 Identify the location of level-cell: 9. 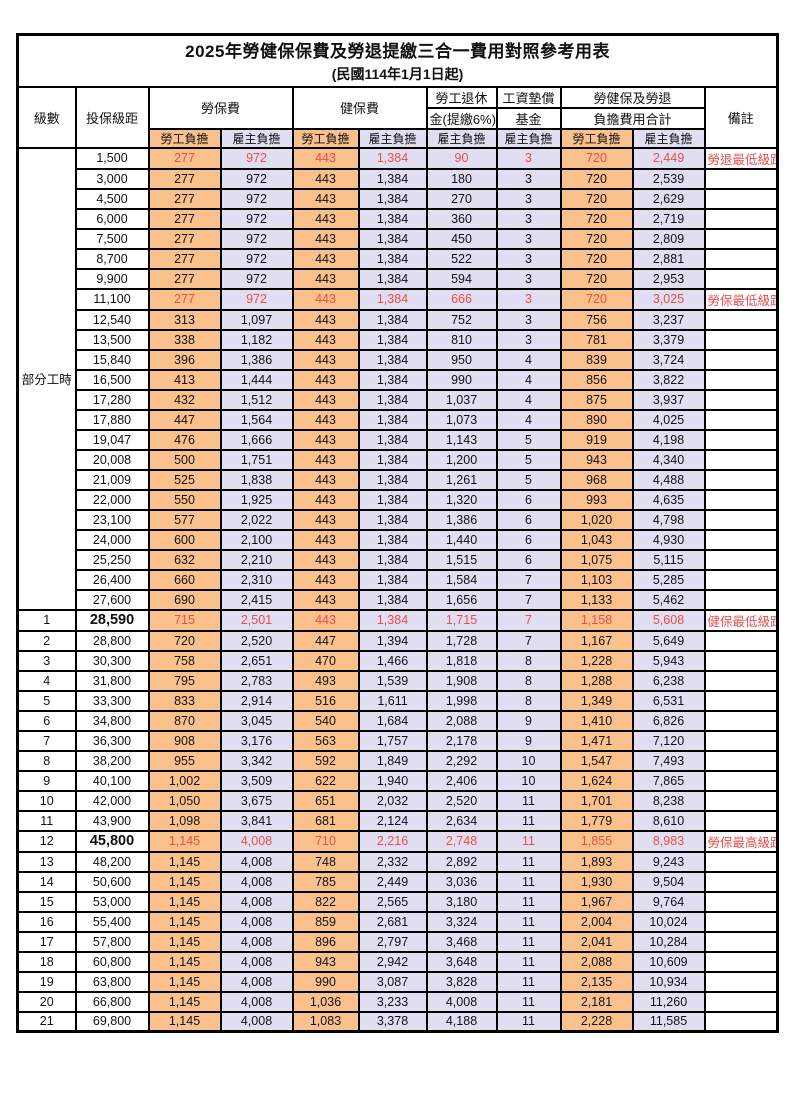
(46, 780).